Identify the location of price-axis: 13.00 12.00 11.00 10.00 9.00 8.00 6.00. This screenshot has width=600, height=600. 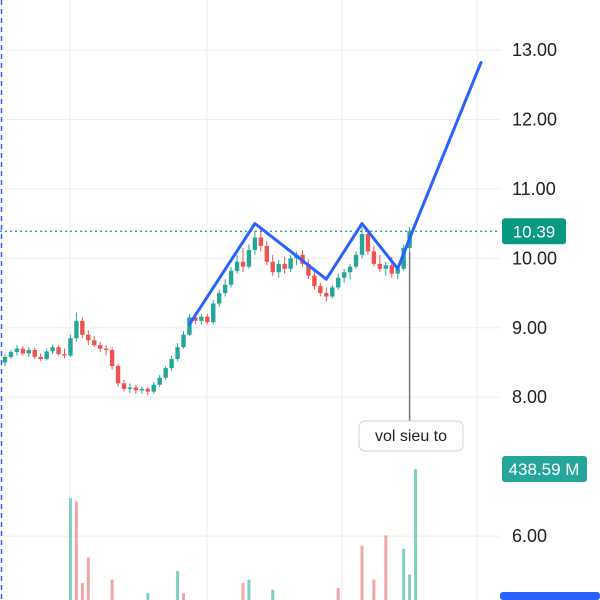
(534, 293).